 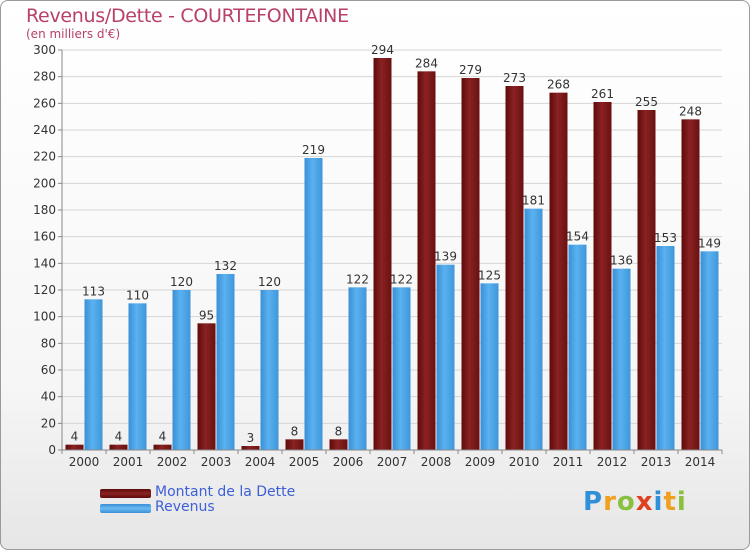 What do you see at coordinates (269, 370) in the screenshot?
I see `bar-revenue-2004` at bounding box center [269, 370].